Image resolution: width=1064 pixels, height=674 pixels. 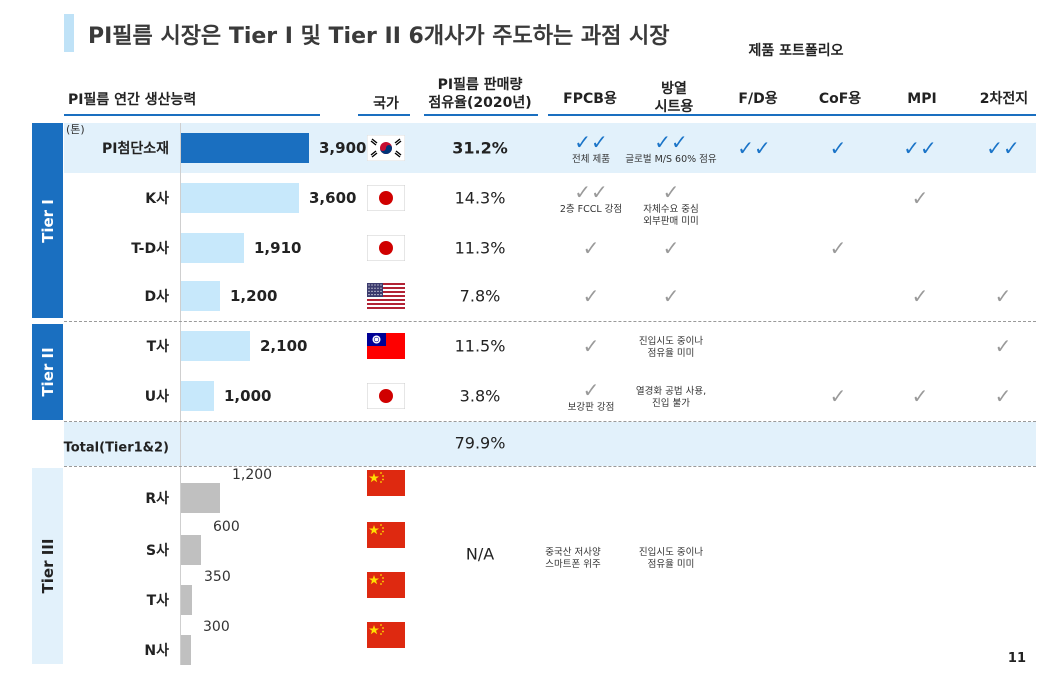 I want to click on country-flag-usa, so click(x=386, y=296).